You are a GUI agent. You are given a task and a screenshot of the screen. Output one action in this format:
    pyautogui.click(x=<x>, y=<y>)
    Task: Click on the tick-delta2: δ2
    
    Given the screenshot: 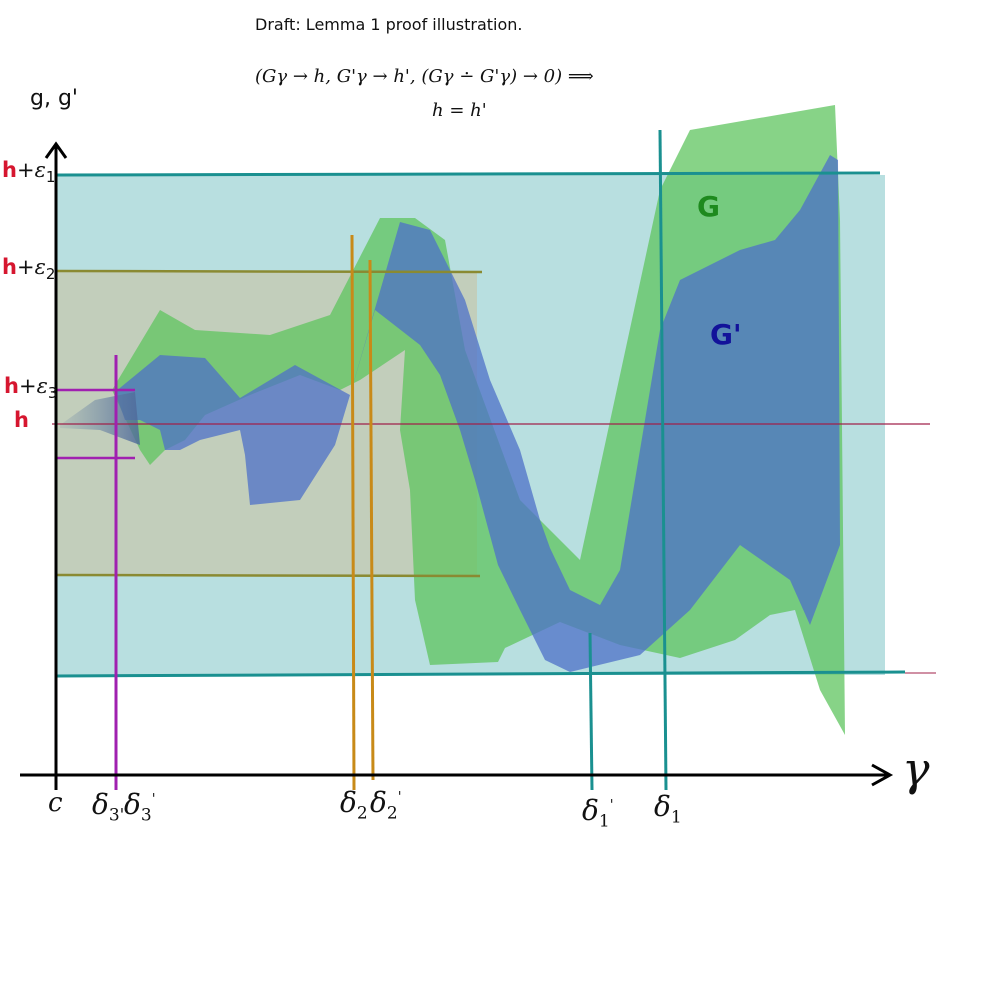 What is the action you would take?
    pyautogui.click(x=354, y=805)
    